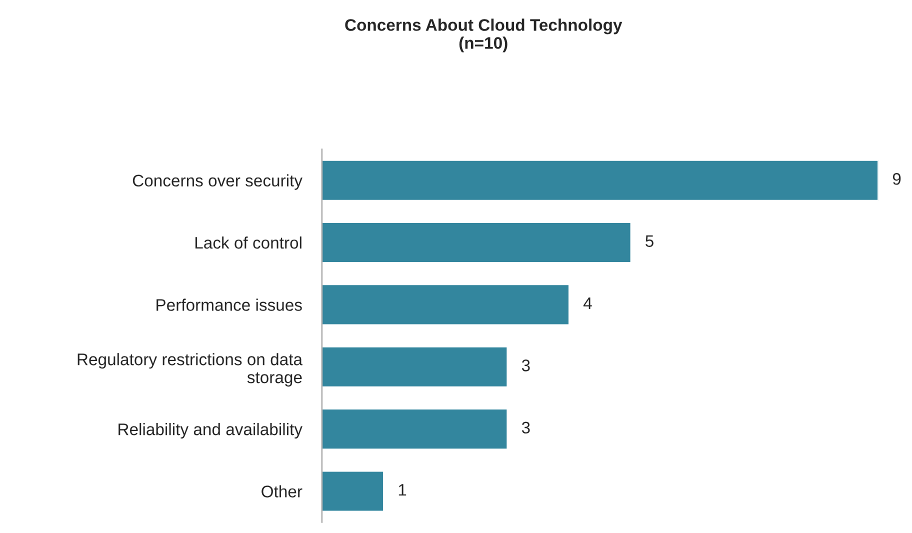 The height and width of the screenshot is (533, 912). What do you see at coordinates (483, 35) in the screenshot?
I see `chart-title: Concerns About Cloud Technology (n=10)` at bounding box center [483, 35].